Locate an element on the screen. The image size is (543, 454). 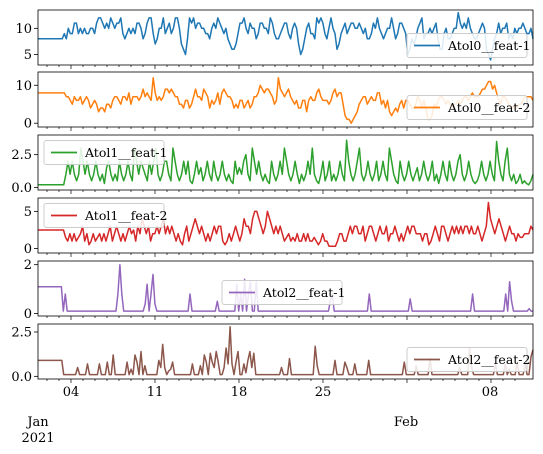
y-tick-label-5-1: 2 is located at coordinates (28, 265).